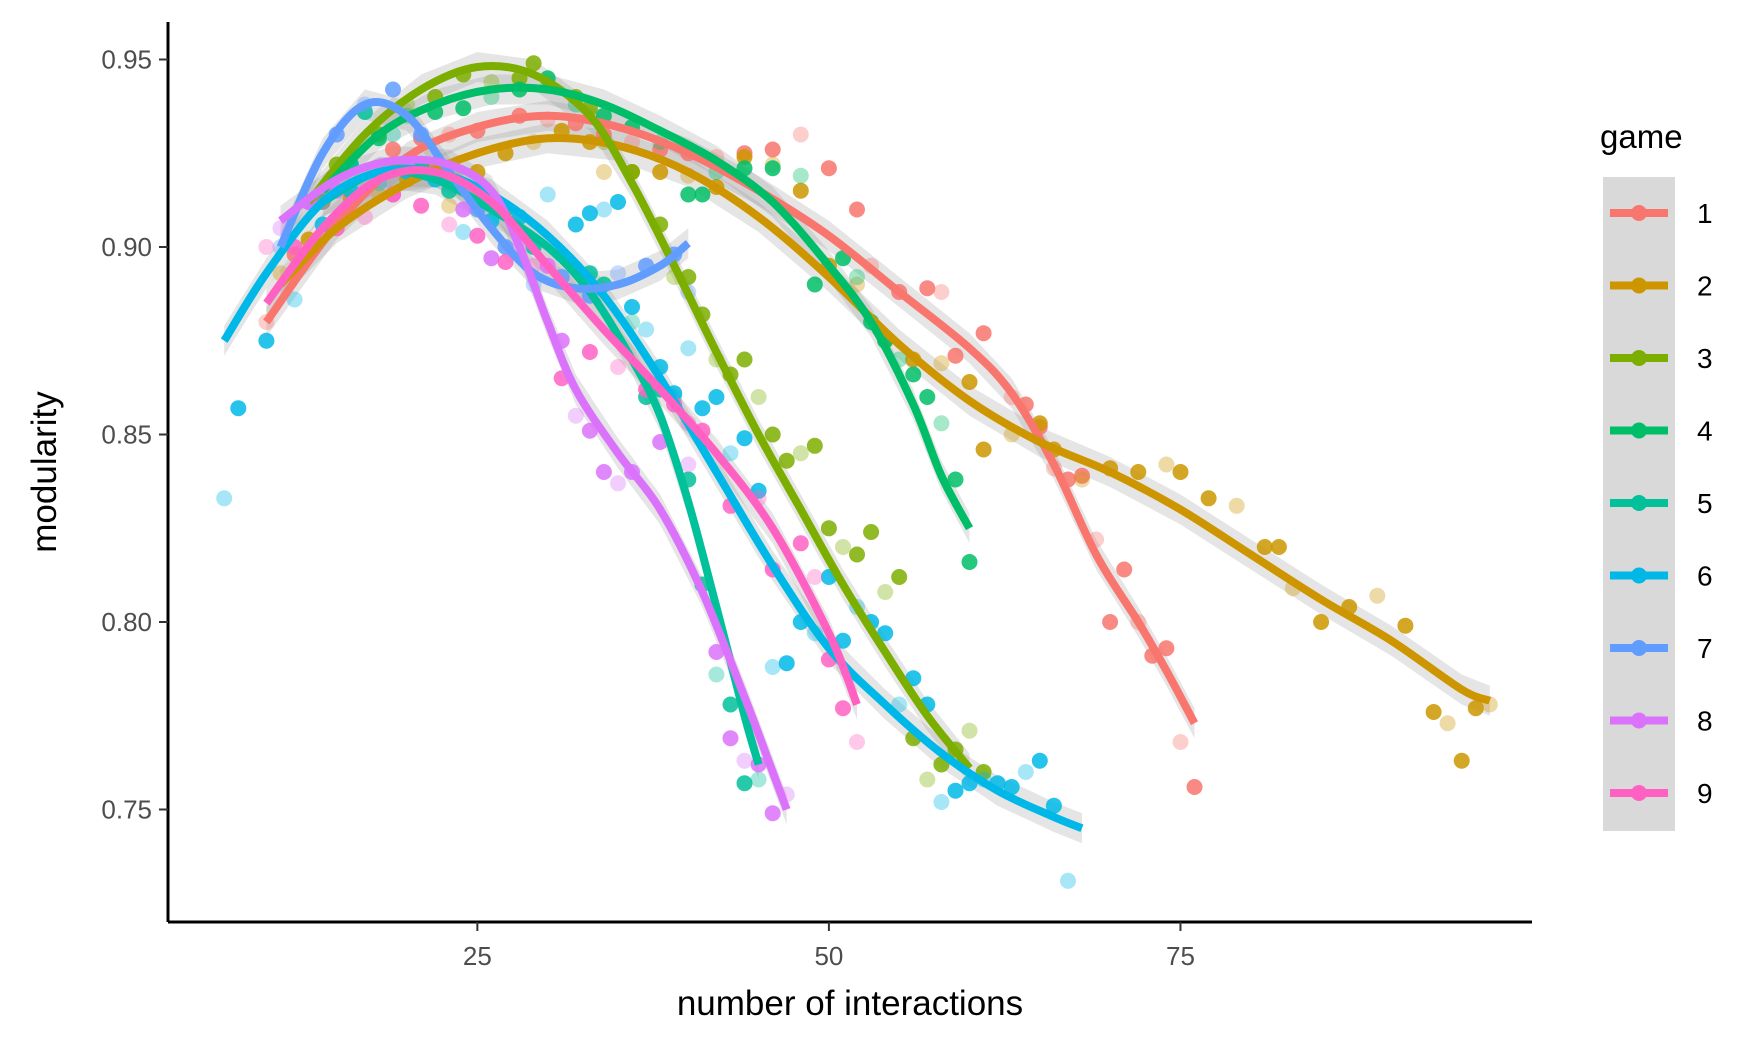 This screenshot has width=1750, height=1040. Describe the element at coordinates (1705, 431) in the screenshot. I see `legend-label-4: 4` at that location.